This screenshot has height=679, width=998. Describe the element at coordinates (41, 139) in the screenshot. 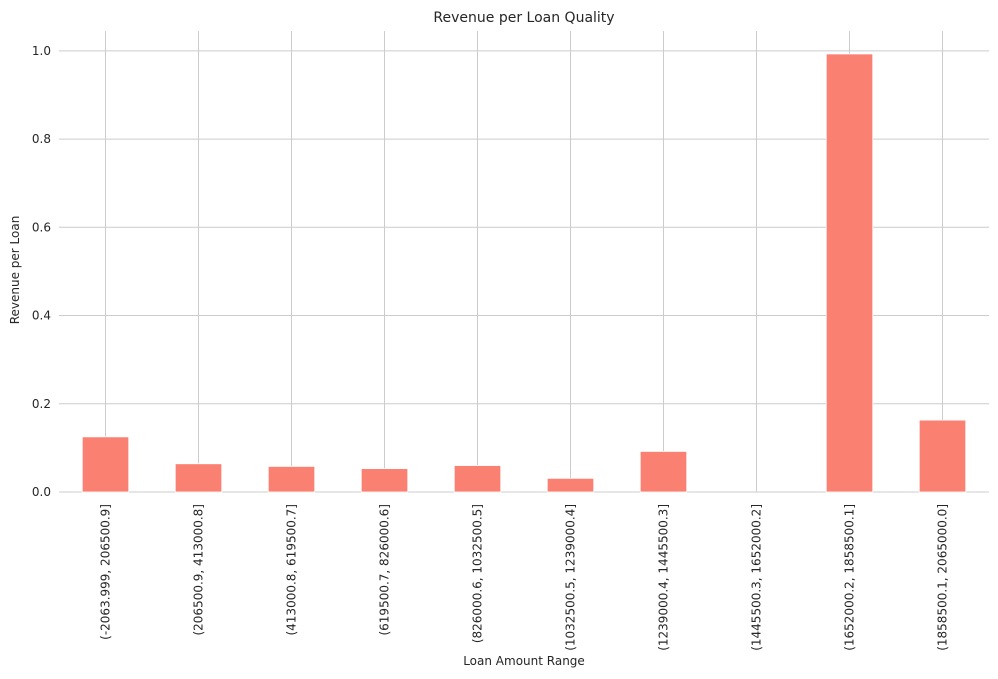

I see `y-tick-label: 0.8` at that location.